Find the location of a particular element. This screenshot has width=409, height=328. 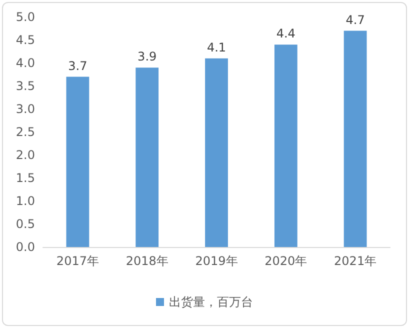

y-tick-label: 1.5 is located at coordinates (25, 178).